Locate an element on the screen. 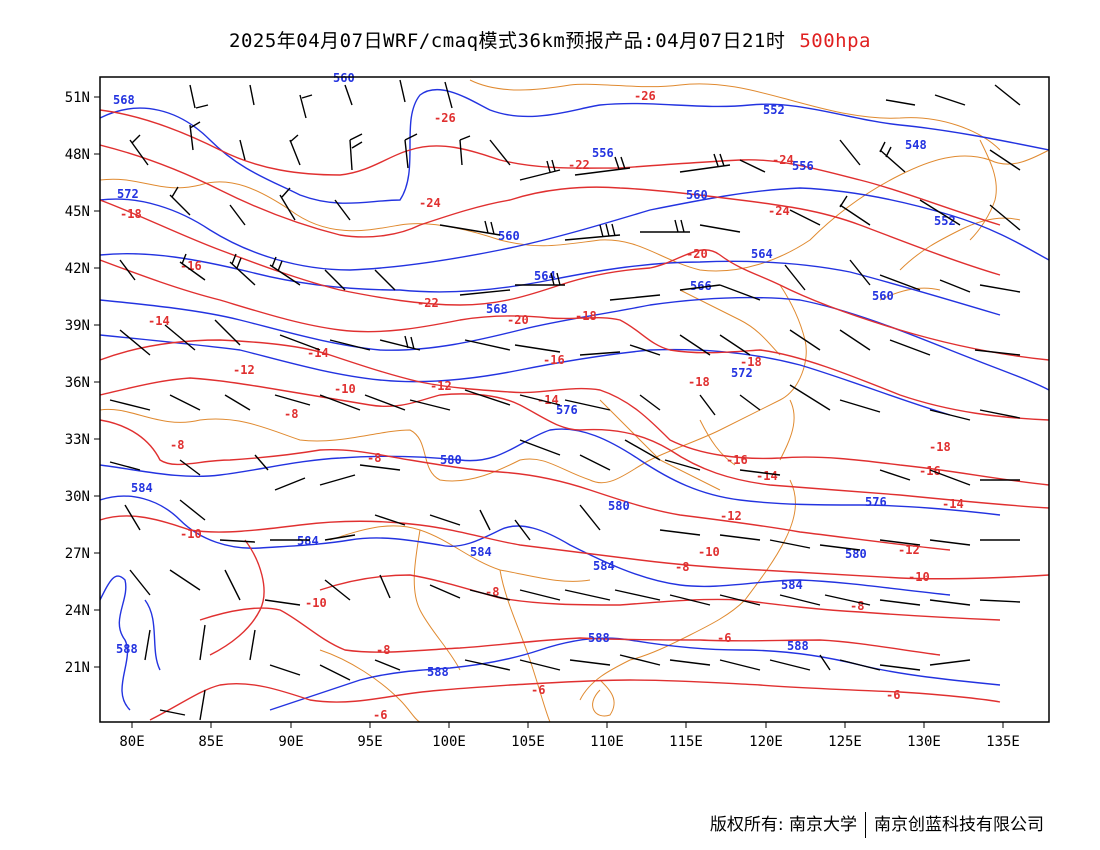 This screenshot has height=850, width=1100. lon-label: 130E is located at coordinates (924, 742).